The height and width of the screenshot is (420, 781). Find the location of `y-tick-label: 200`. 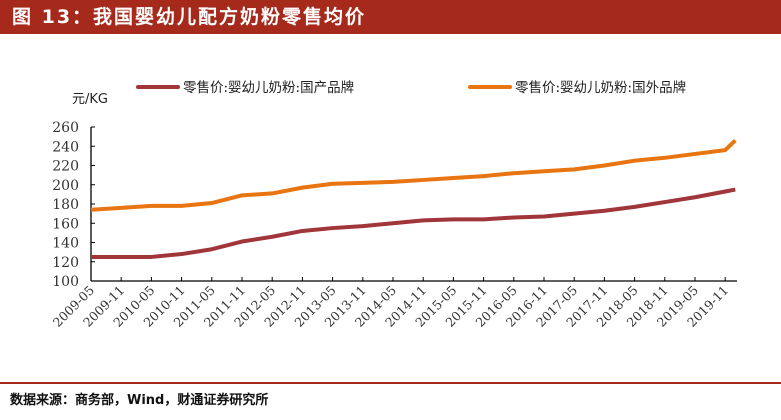

y-tick-label: 200 is located at coordinates (65, 186).